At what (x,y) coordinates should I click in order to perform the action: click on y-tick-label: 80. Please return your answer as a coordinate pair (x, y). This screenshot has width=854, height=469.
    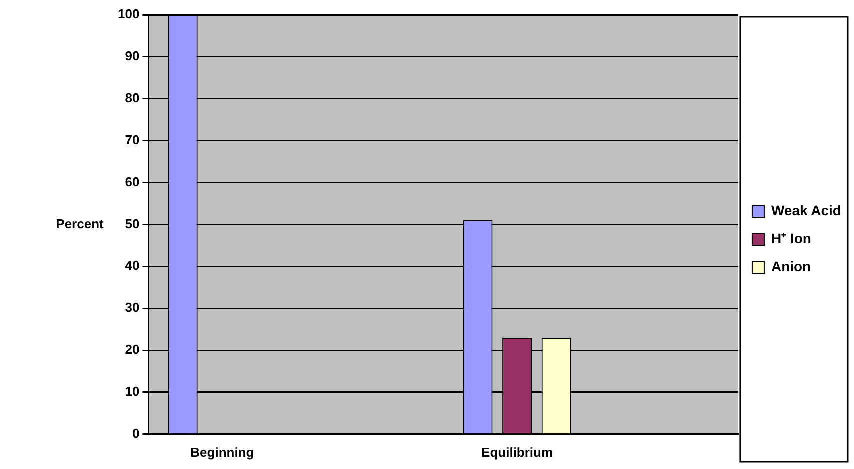
    Looking at the image, I should click on (132, 98).